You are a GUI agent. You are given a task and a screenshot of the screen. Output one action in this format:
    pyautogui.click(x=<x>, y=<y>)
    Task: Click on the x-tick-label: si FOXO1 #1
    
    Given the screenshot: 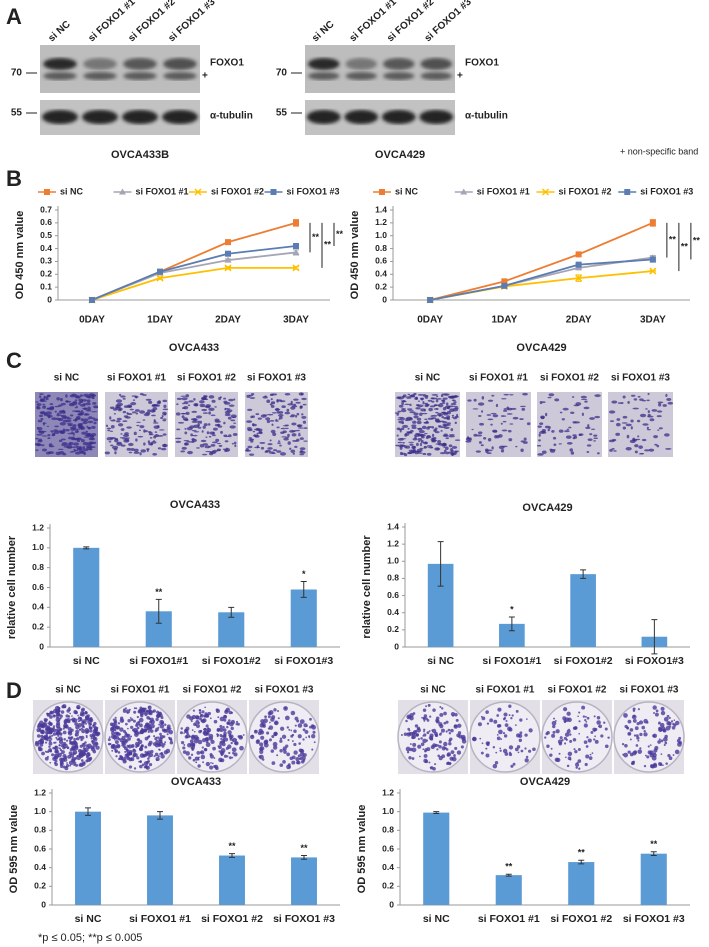 What is the action you would take?
    pyautogui.click(x=509, y=919)
    